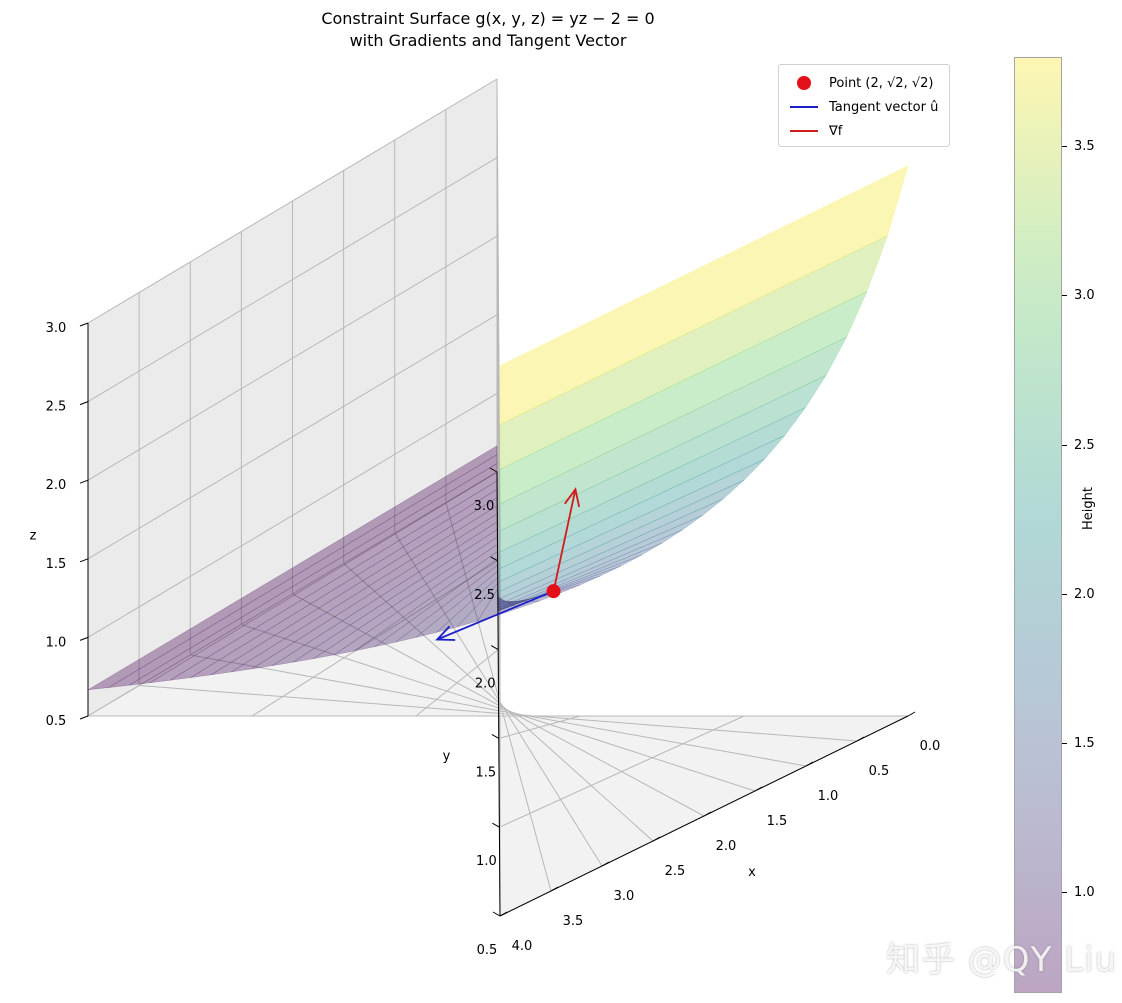 The height and width of the screenshot is (1003, 1122). Describe the element at coordinates (56, 485) in the screenshot. I see `z-tick-label: 2.0` at that location.